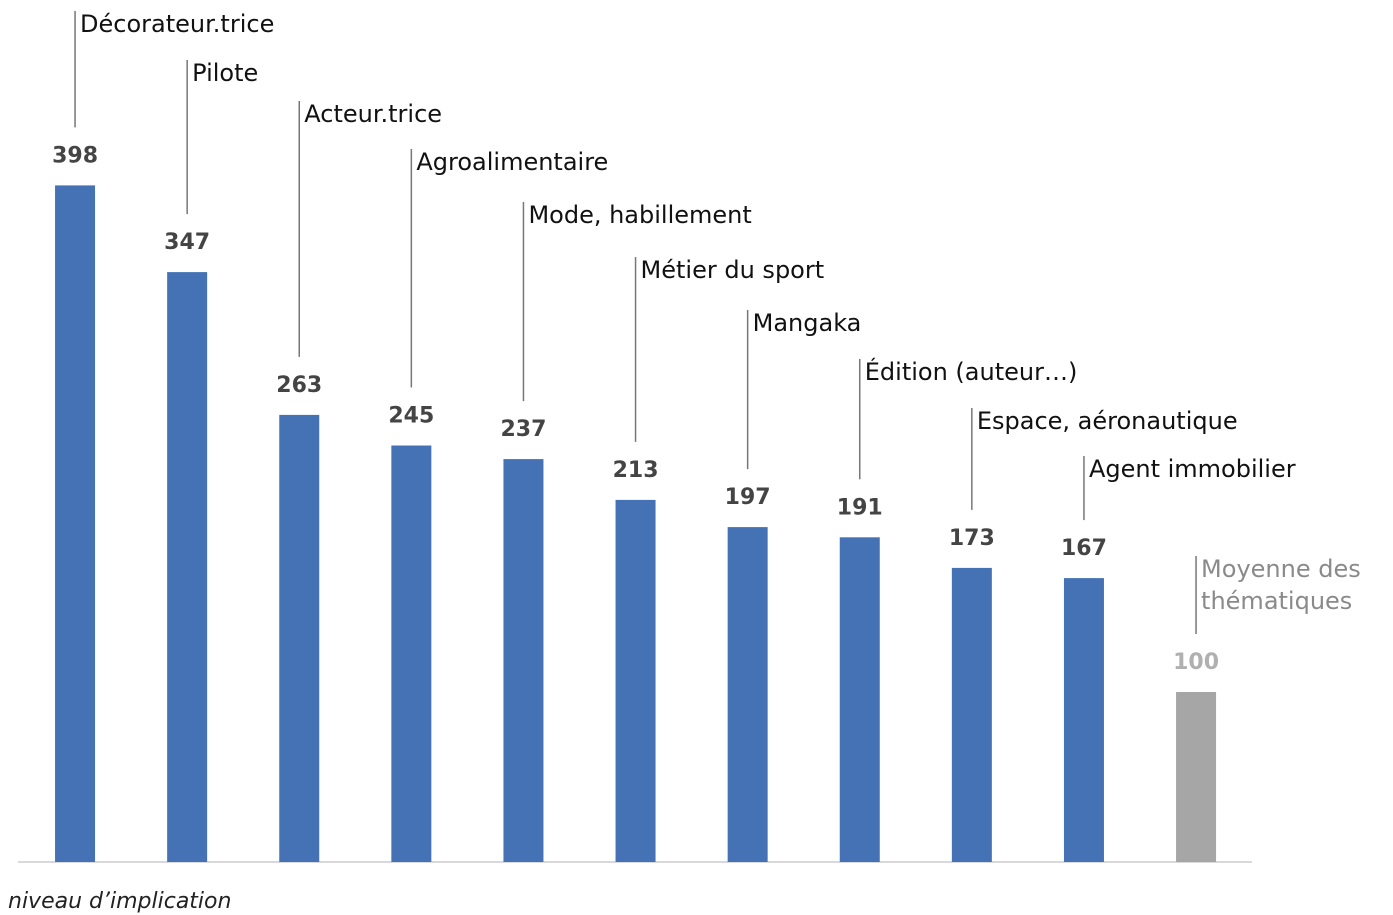  I want to click on category-label-box: Moyenne des thématiques, so click(1281, 585).